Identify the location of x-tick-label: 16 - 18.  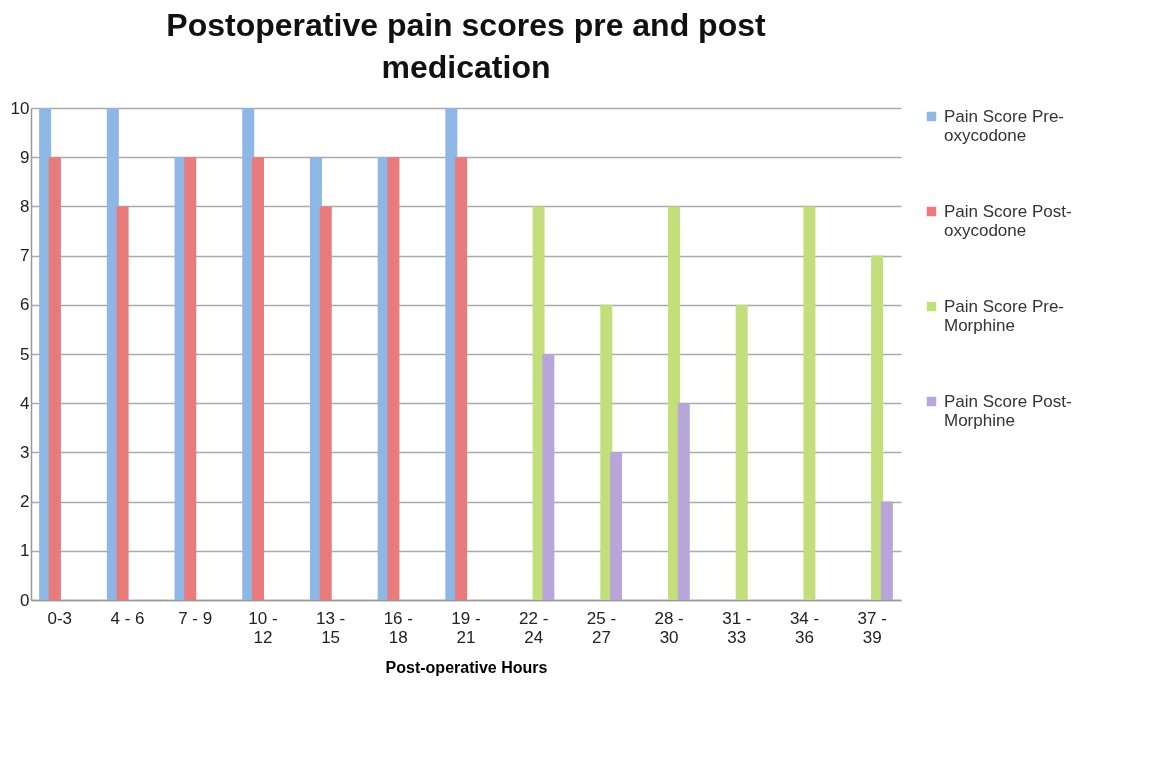
(398, 627).